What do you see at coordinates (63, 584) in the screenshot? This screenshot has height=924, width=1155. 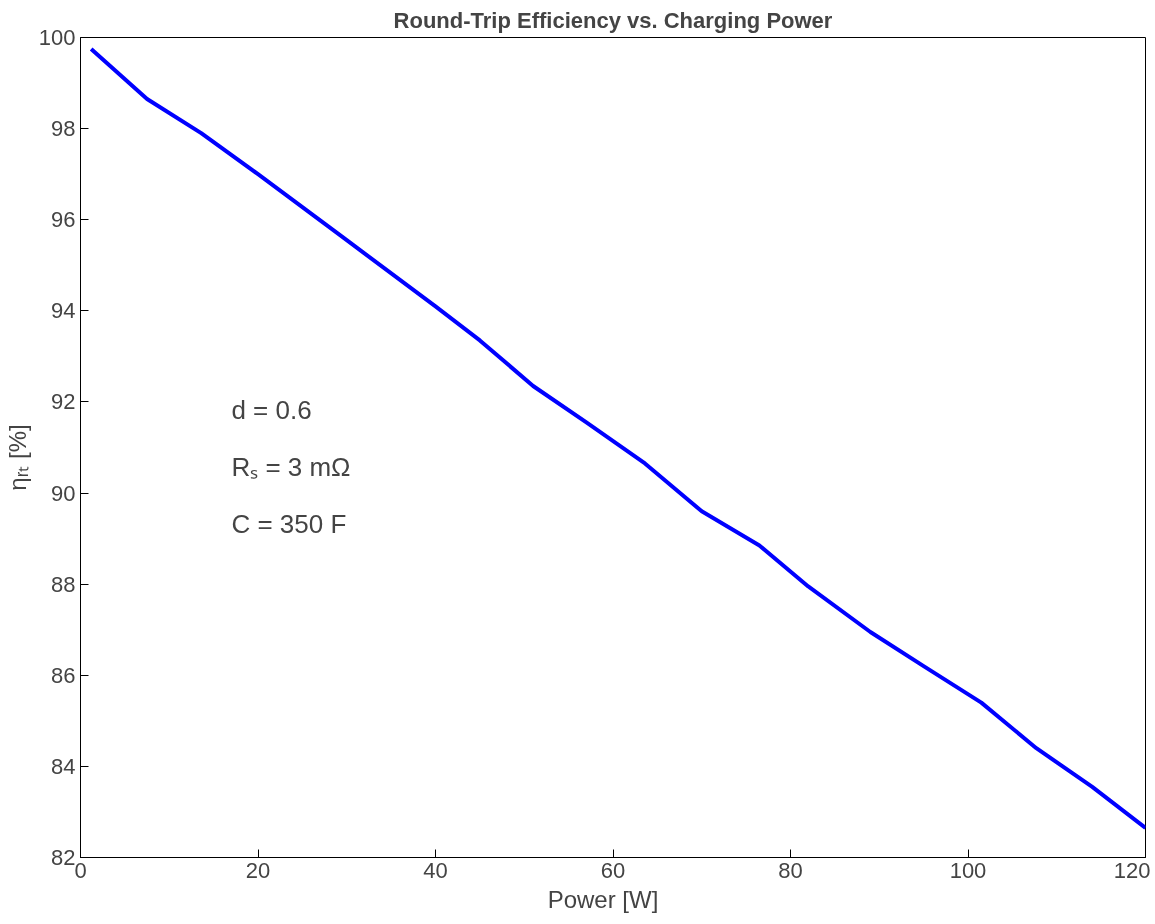 I see `y-tick-label: 88` at bounding box center [63, 584].